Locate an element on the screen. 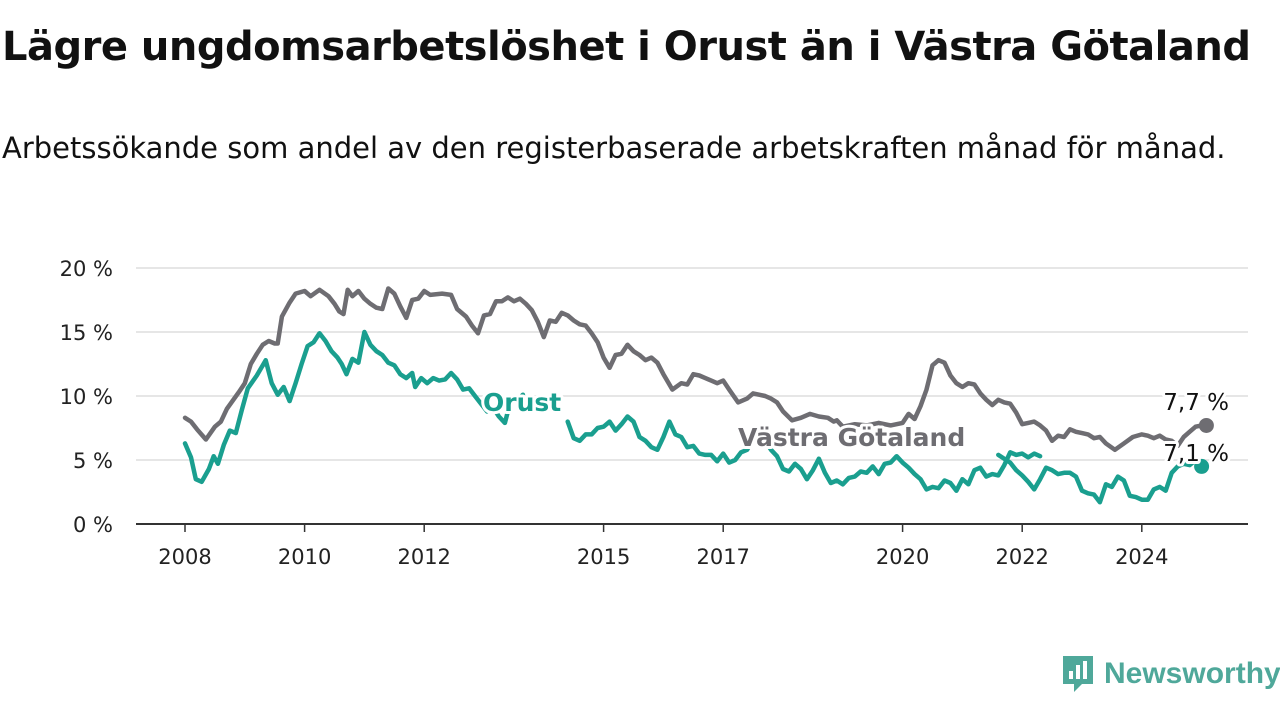  y-tick-label: 5 % is located at coordinates (93, 461).